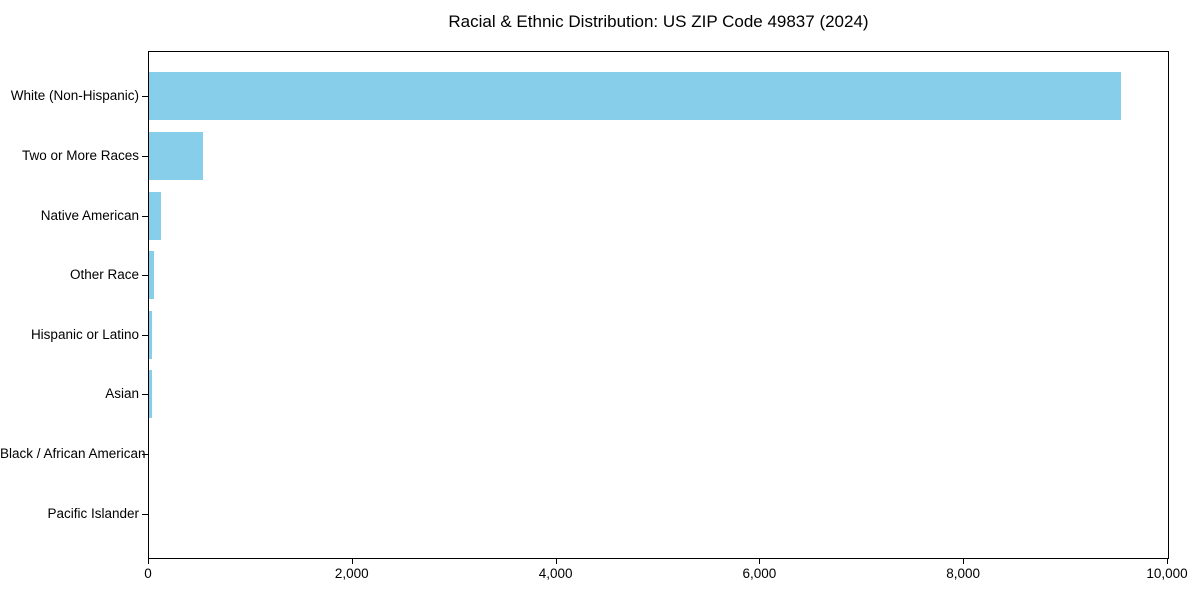 The height and width of the screenshot is (600, 1200). Describe the element at coordinates (89, 215) in the screenshot. I see `y-tick-label-native-american: Native American` at that location.